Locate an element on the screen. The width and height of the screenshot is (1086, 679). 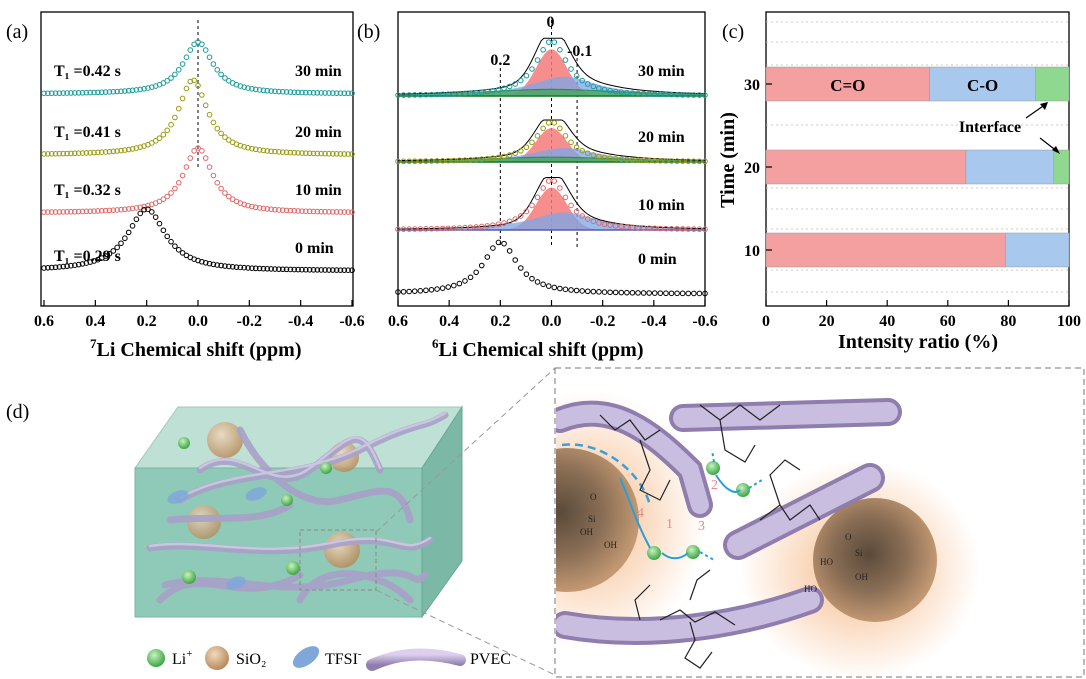
bar-segment is located at coordinates (1052, 84).